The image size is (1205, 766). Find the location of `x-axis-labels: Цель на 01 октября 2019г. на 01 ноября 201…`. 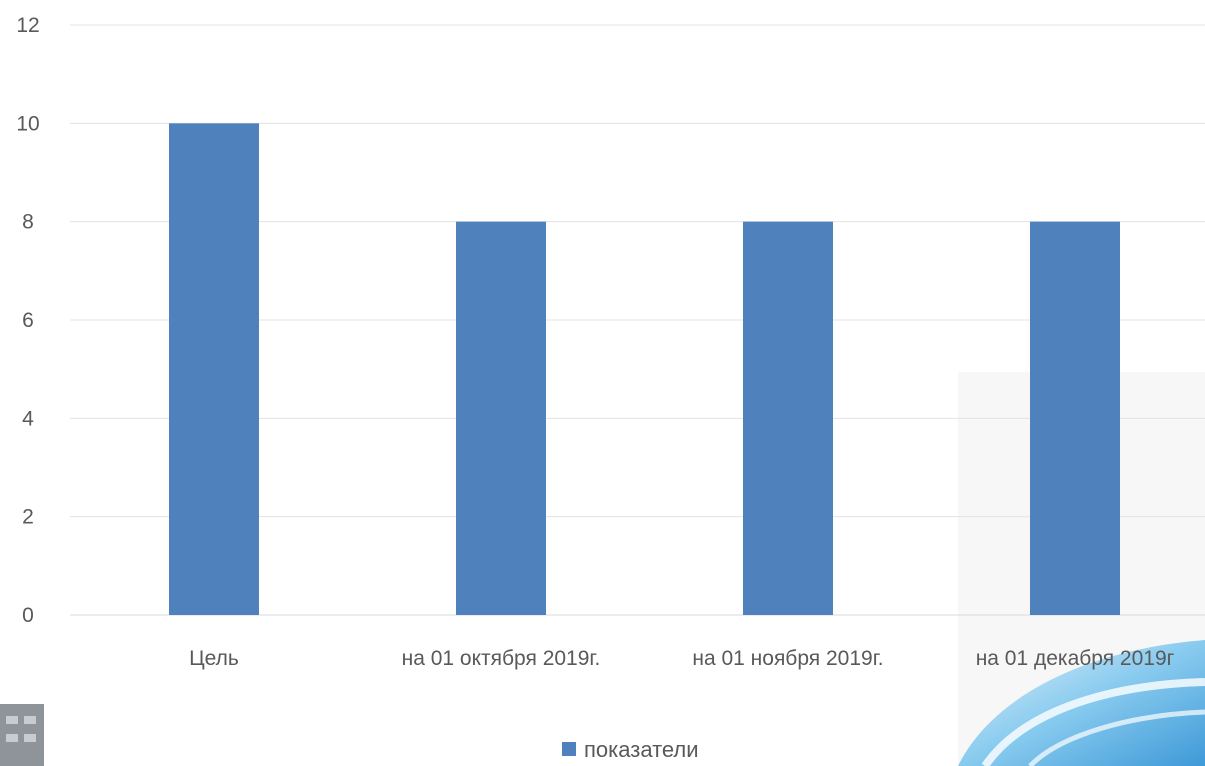

x-axis-labels: Цель на 01 октября 2019г. на 01 ноября 201… is located at coordinates (682, 658).